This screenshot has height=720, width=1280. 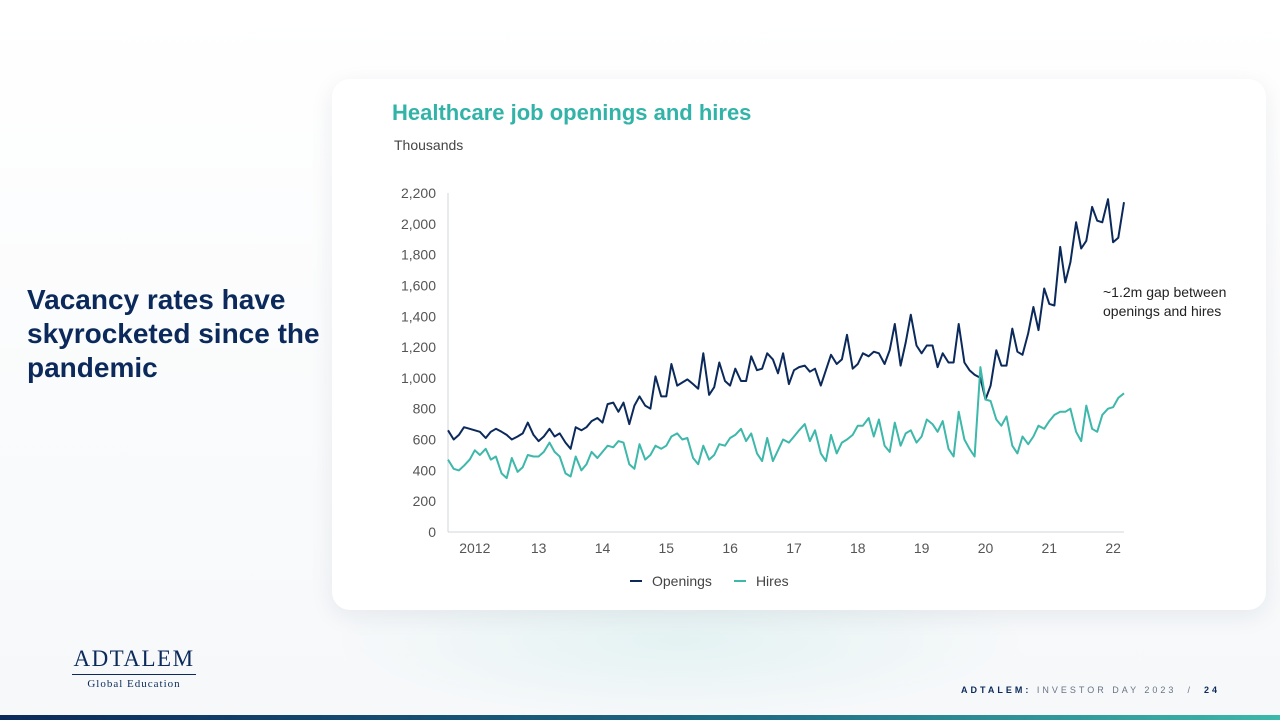 I want to click on logo-wordmark: ADTALEM, so click(x=134, y=658).